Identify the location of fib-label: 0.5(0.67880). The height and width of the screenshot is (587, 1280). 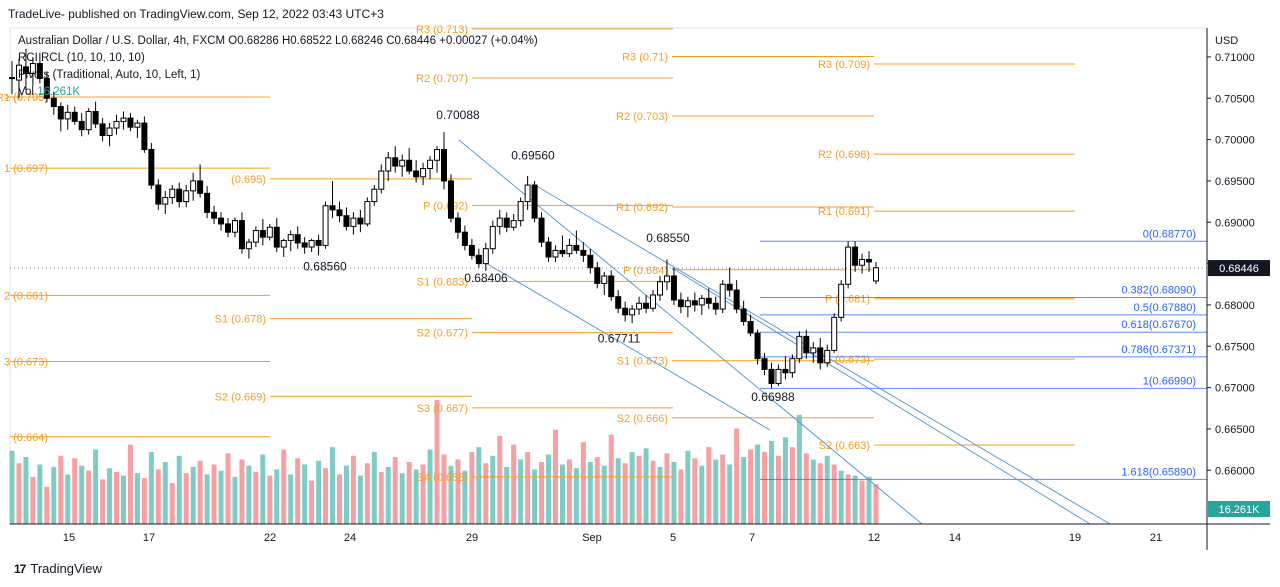
(1165, 308).